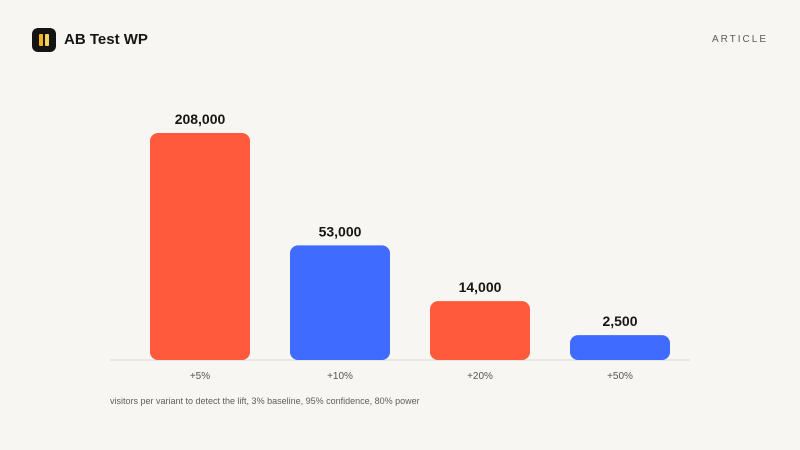 This screenshot has height=450, width=800. What do you see at coordinates (480, 287) in the screenshot?
I see `bar-value-label: 14,000` at bounding box center [480, 287].